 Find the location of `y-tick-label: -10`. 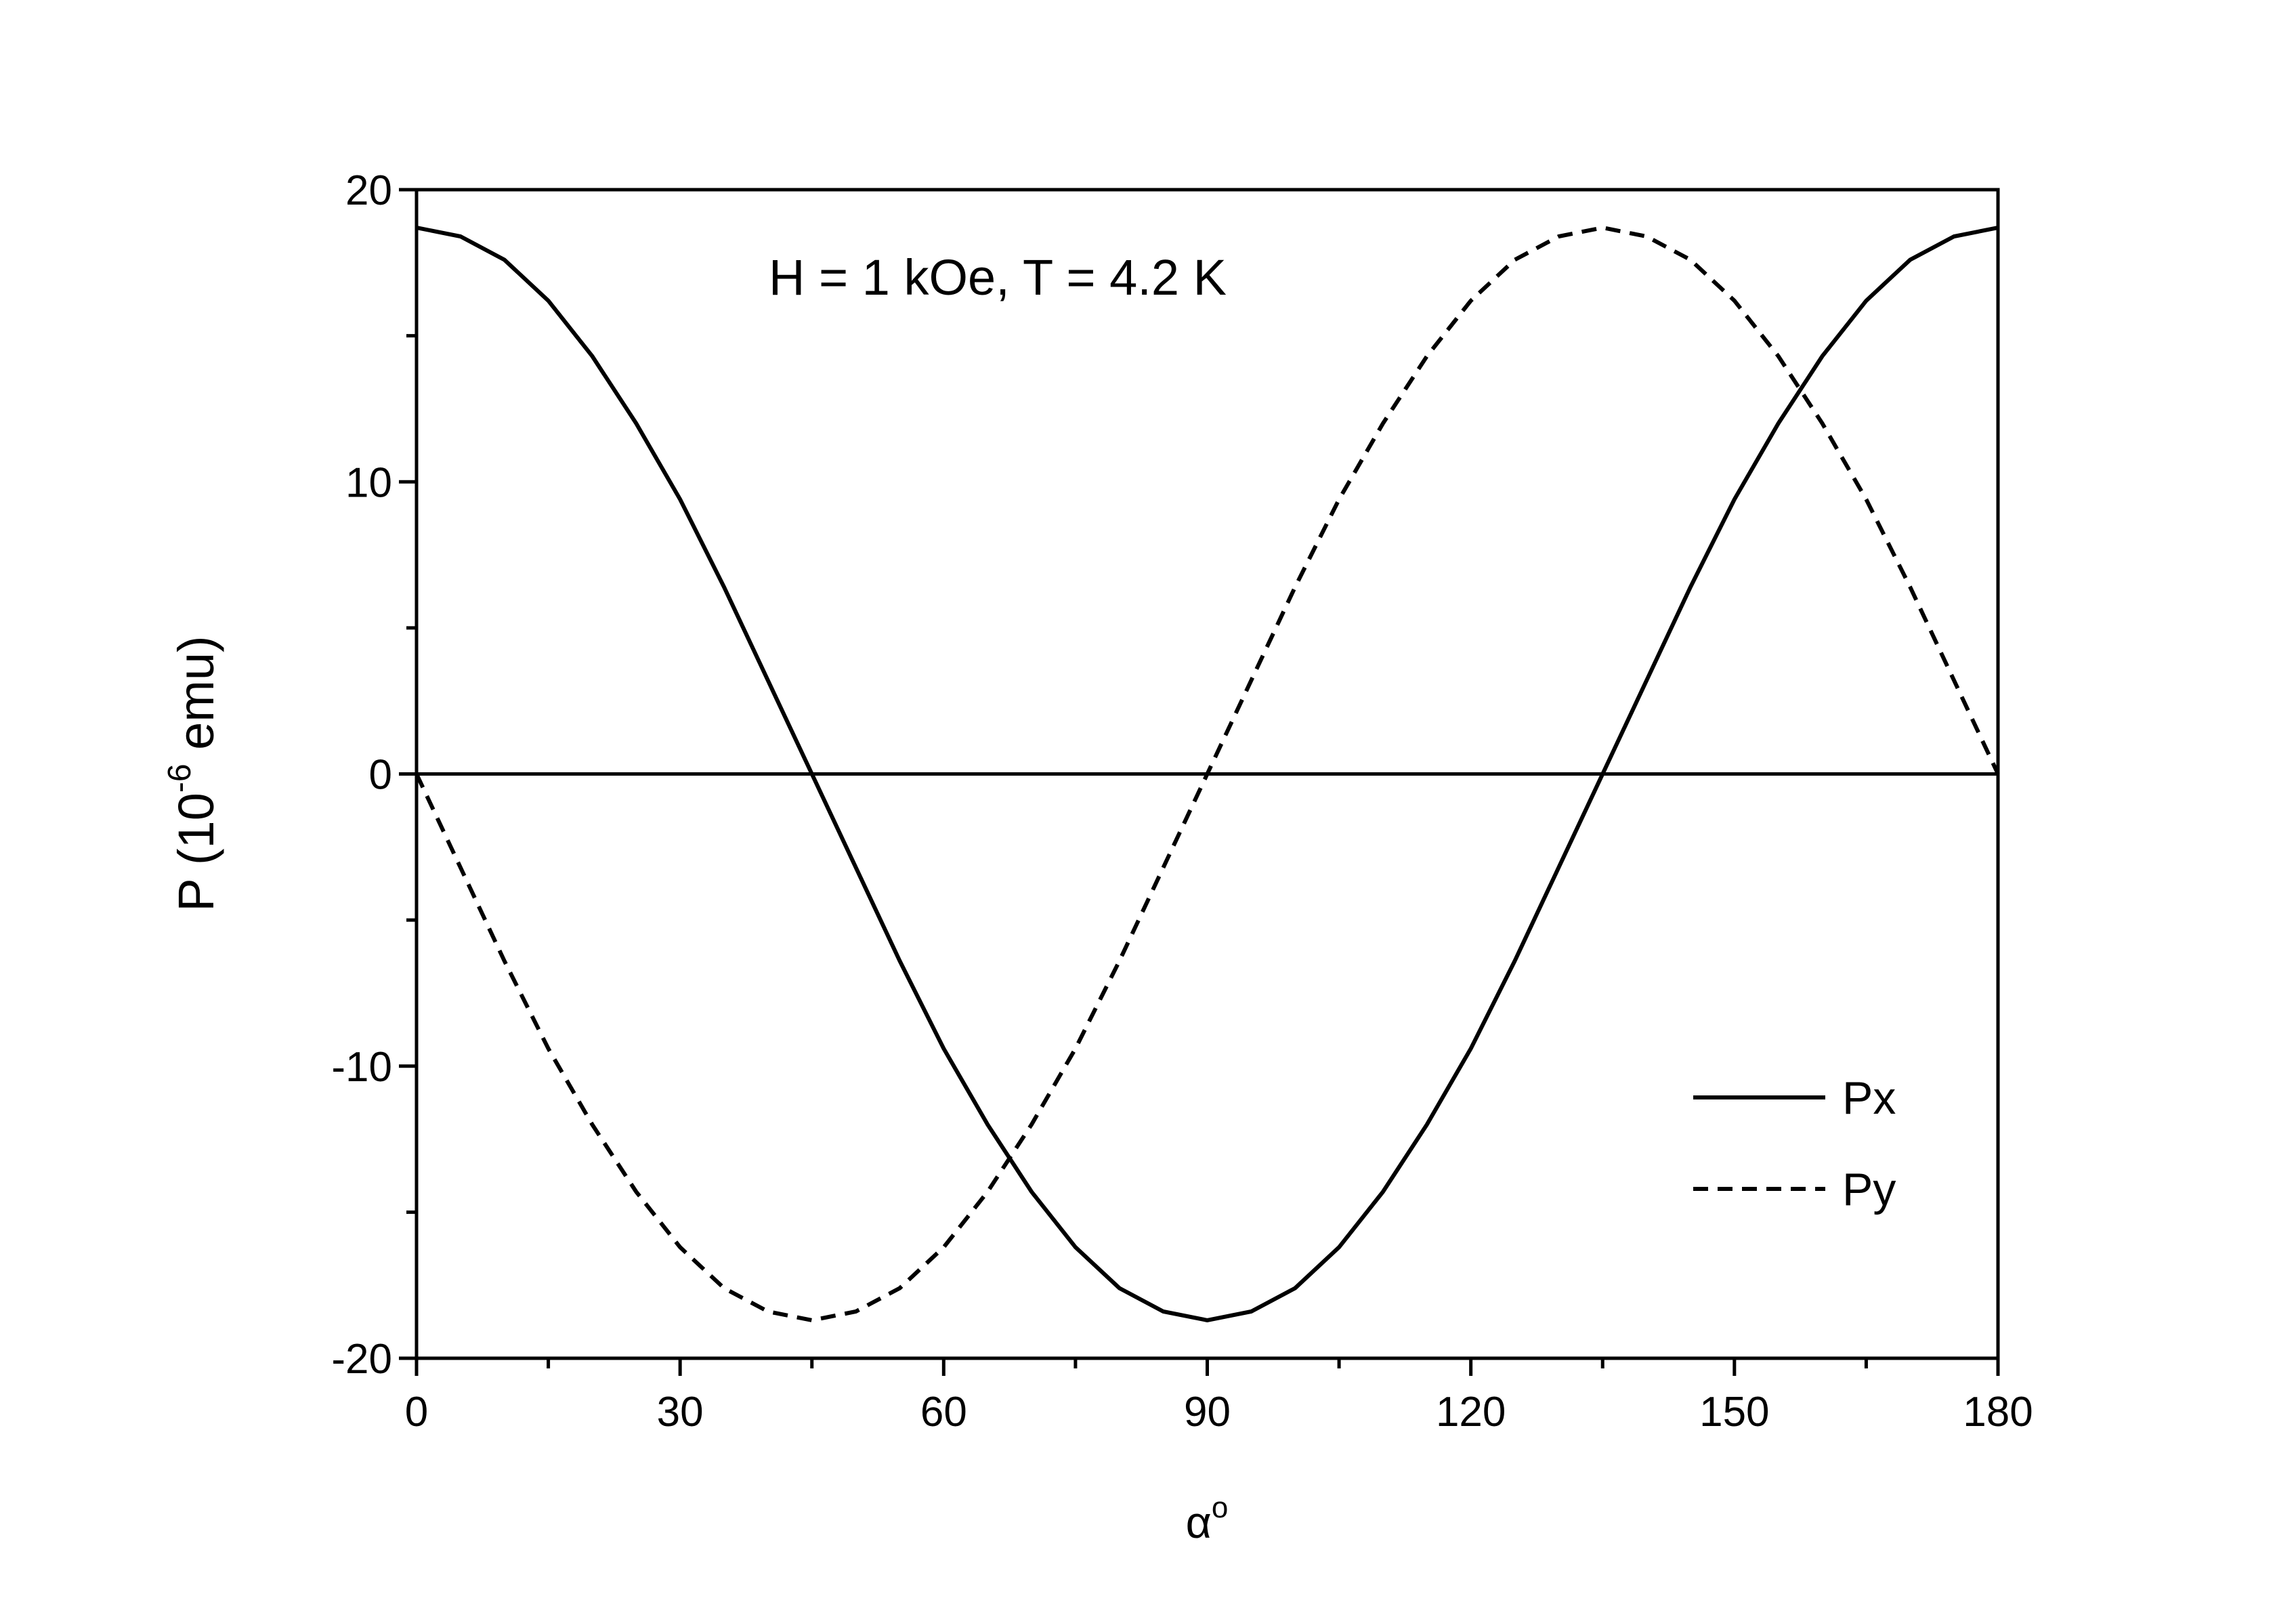

y-tick-label: -10 is located at coordinates (361, 1067).